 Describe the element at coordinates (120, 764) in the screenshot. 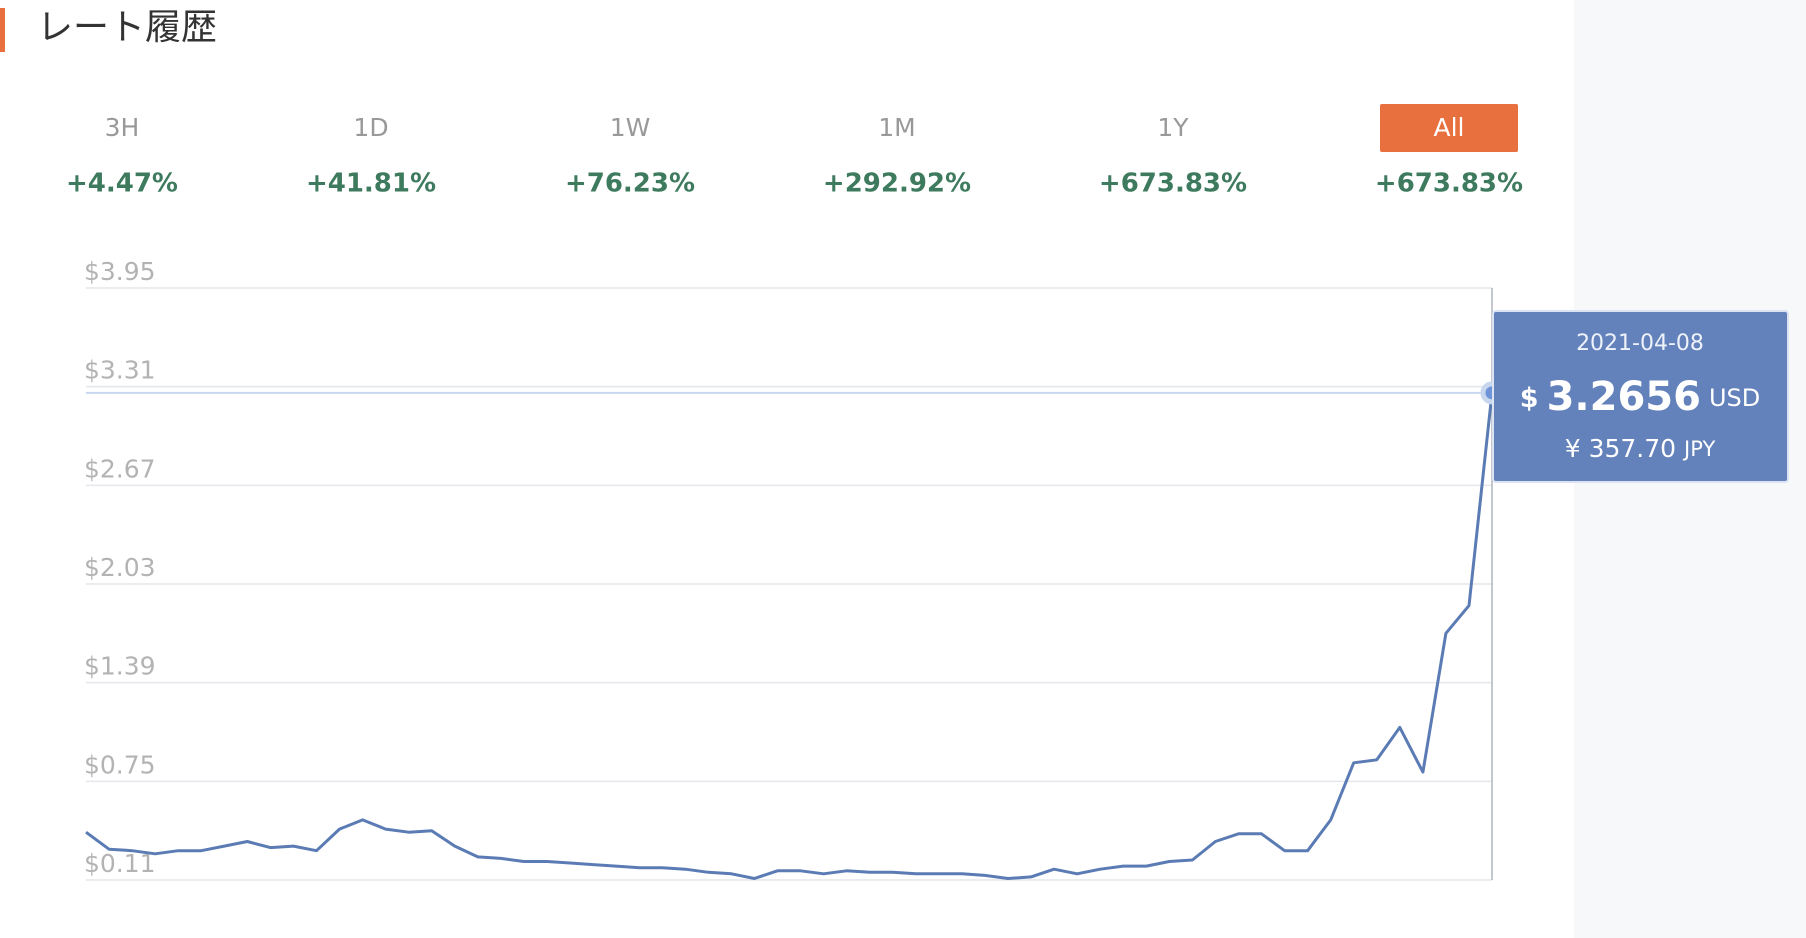

I see `y-tick-label: $0.75` at that location.